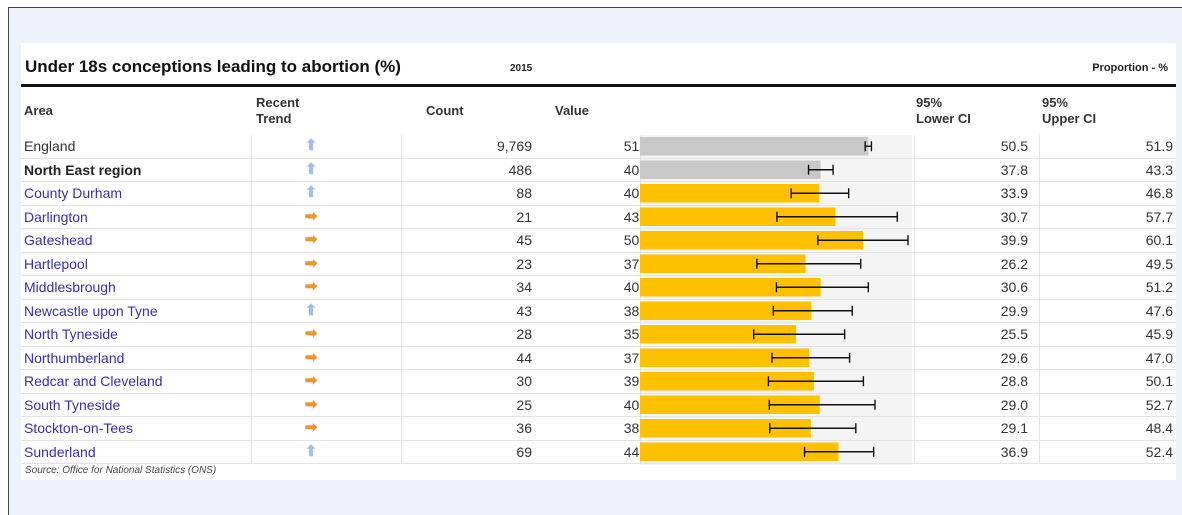  What do you see at coordinates (1159, 428) in the screenshot?
I see `upper-ci-value: 48.4` at bounding box center [1159, 428].